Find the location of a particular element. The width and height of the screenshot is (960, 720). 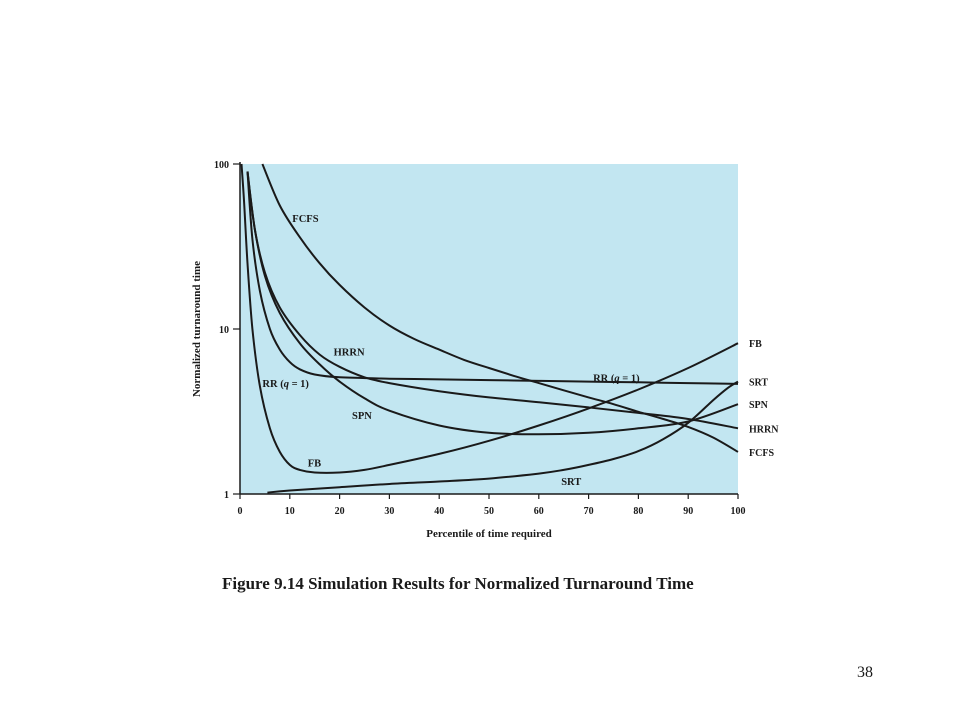

end-label-fcfs: FCFS is located at coordinates (761, 453).